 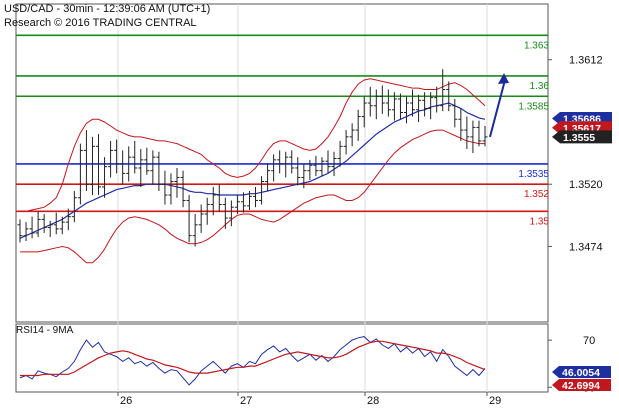 What do you see at coordinates (45, 330) in the screenshot?
I see `rsi-panel-title: RSI14 - 9MA` at bounding box center [45, 330].